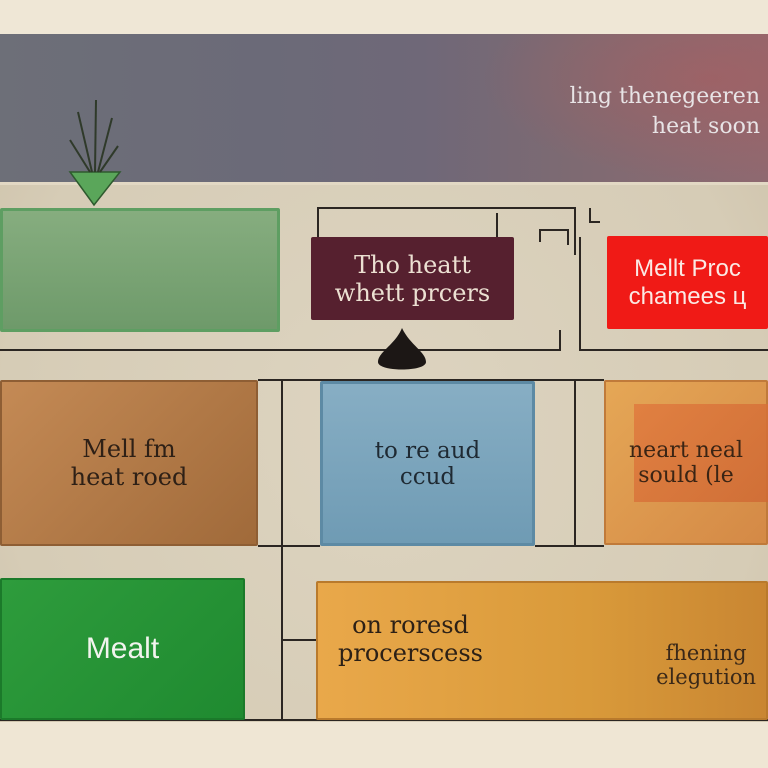 The height and width of the screenshot is (768, 768). What do you see at coordinates (686, 475) in the screenshot?
I see `orange-line-2: sould (le` at bounding box center [686, 475].